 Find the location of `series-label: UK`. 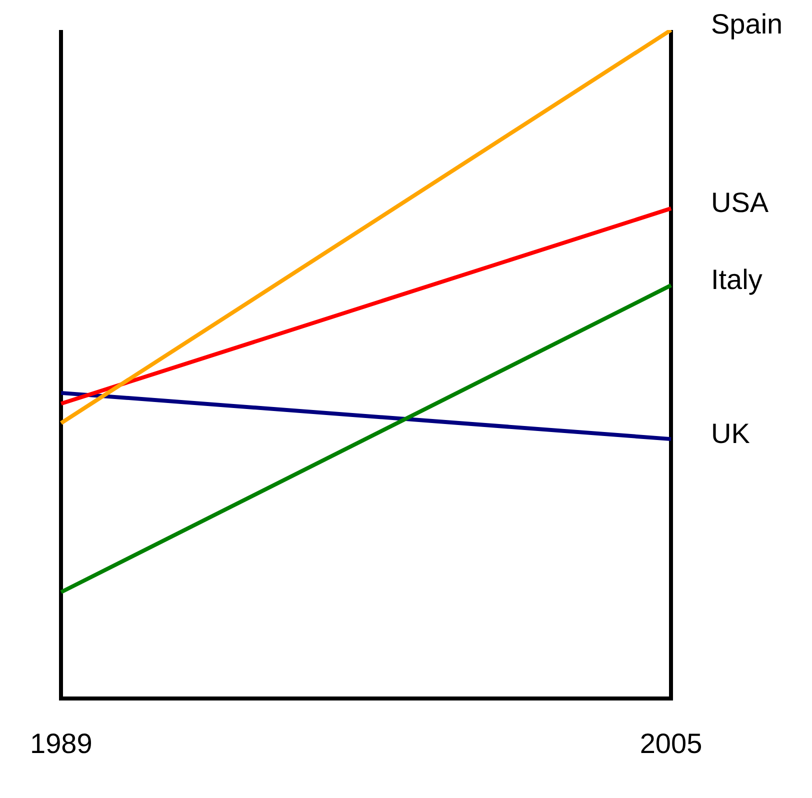

series-label: UK is located at coordinates (730, 433).